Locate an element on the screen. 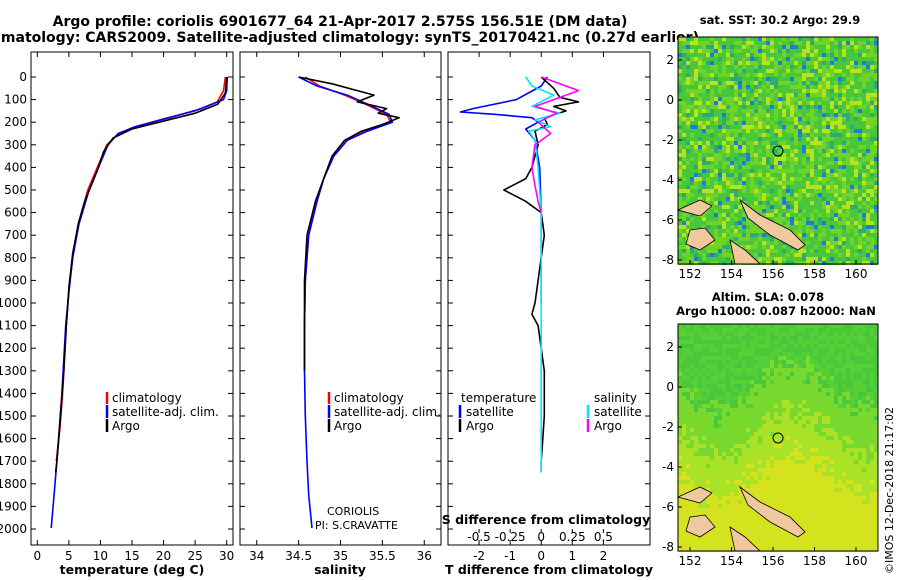  top-x-tick-label: 0.5 is located at coordinates (603, 537).